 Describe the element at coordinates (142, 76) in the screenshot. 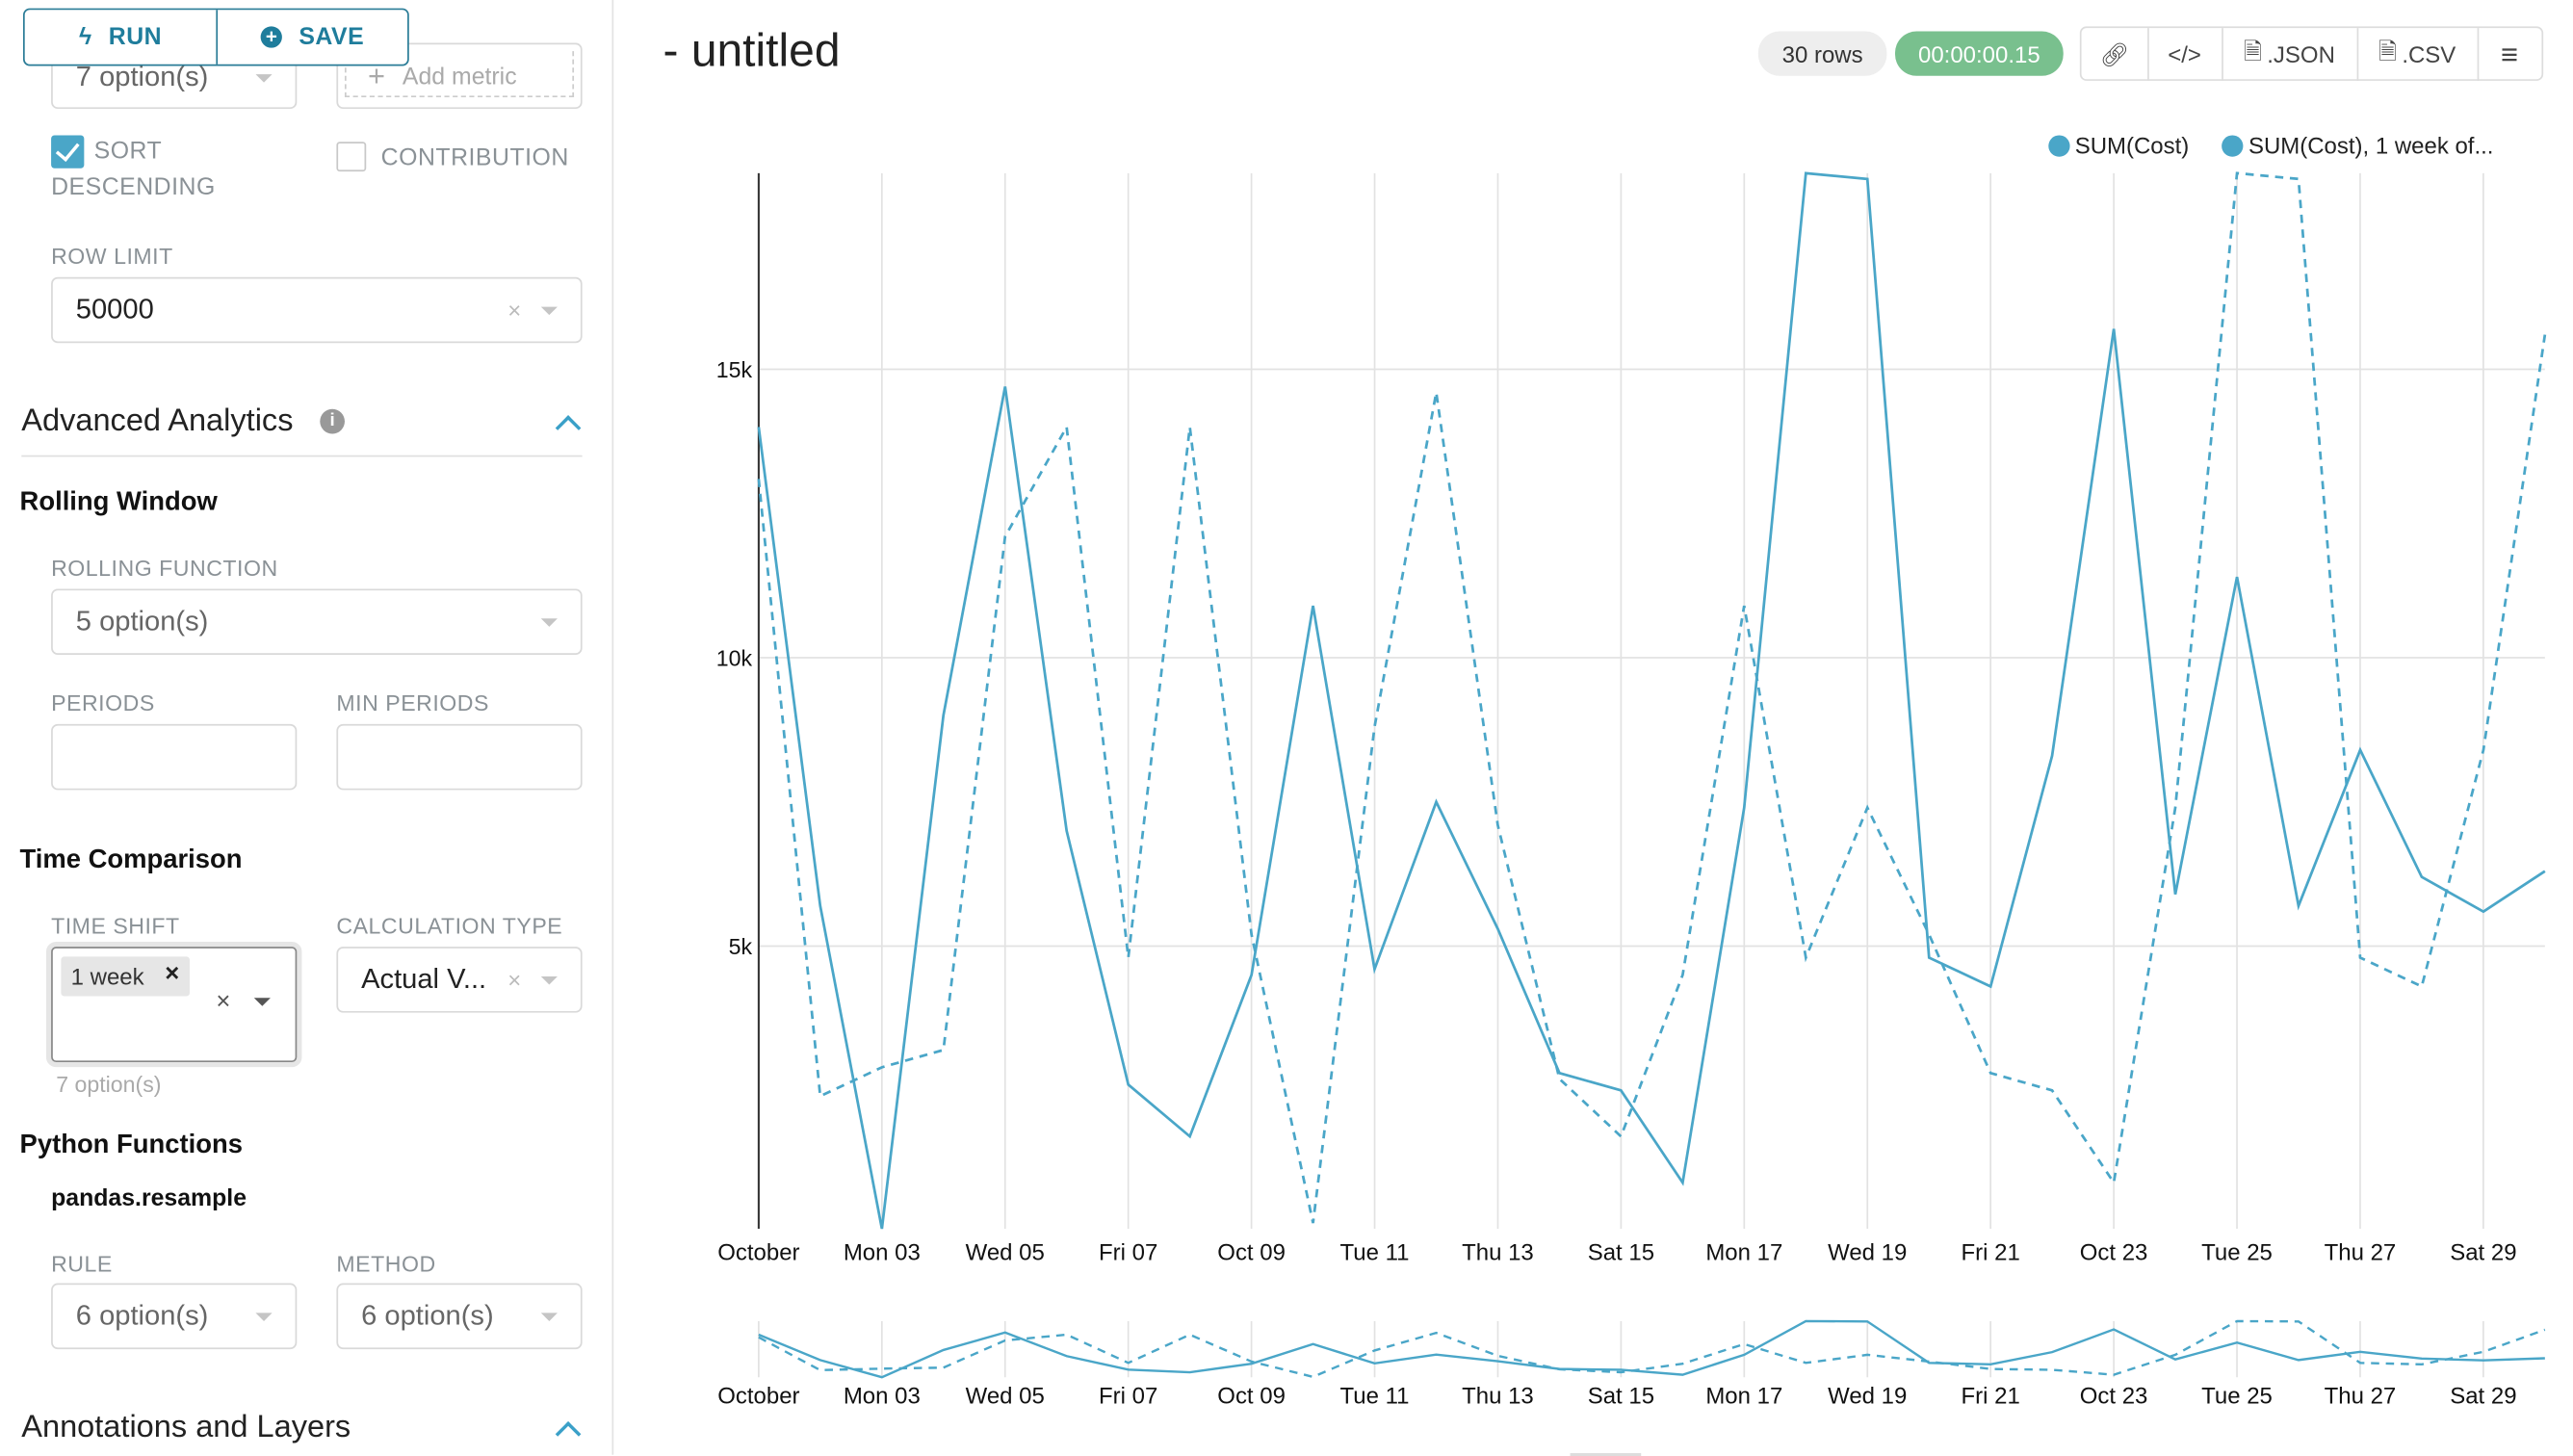

I see `top-select-value: 7 option(s)` at that location.